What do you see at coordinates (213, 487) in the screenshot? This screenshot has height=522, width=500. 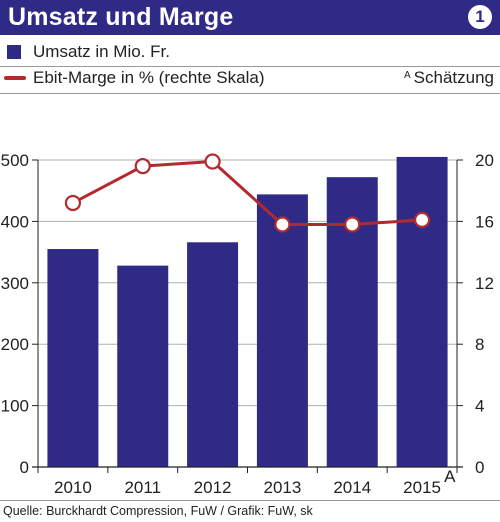 I see `x-tick-label: 2012` at bounding box center [213, 487].